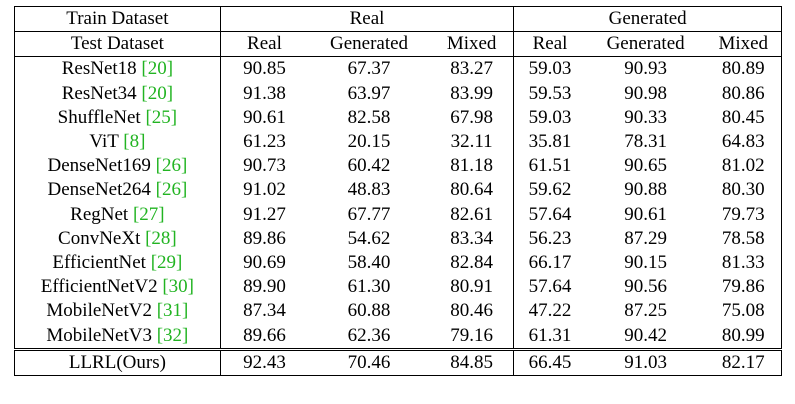 This screenshot has width=795, height=404. Describe the element at coordinates (101, 287) in the screenshot. I see `model-name: EfficientNetV2` at that location.